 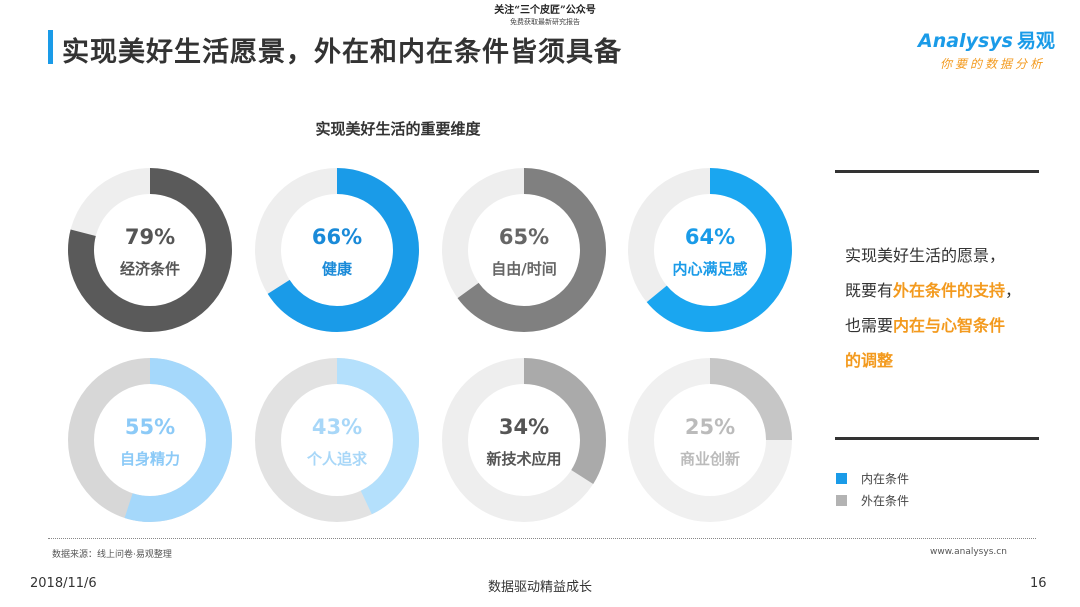 What do you see at coordinates (885, 478) in the screenshot?
I see `legend-label-internal: 内在条件` at bounding box center [885, 478].